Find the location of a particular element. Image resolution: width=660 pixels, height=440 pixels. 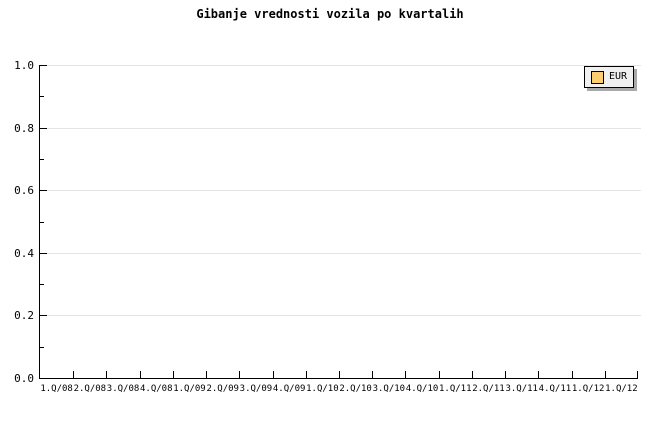

x-axis-tick-label: 3.Q/09 is located at coordinates (256, 389).